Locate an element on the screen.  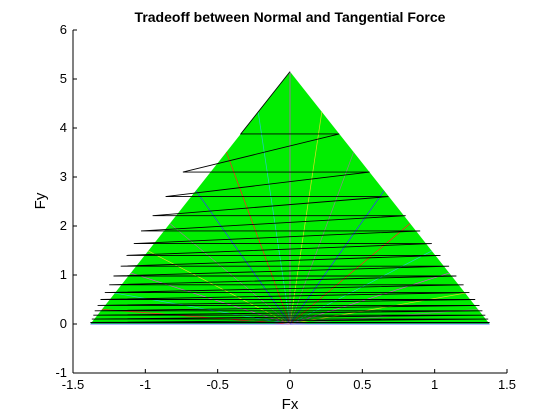
y-tick-label: 2 is located at coordinates (63, 225).